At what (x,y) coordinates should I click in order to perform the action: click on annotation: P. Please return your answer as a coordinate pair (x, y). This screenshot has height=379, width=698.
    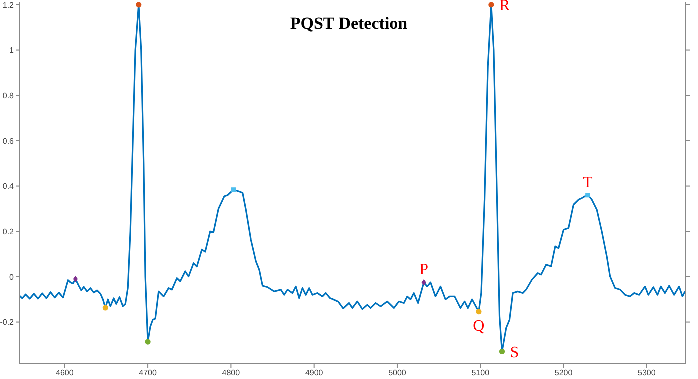
    Looking at the image, I should click on (424, 270).